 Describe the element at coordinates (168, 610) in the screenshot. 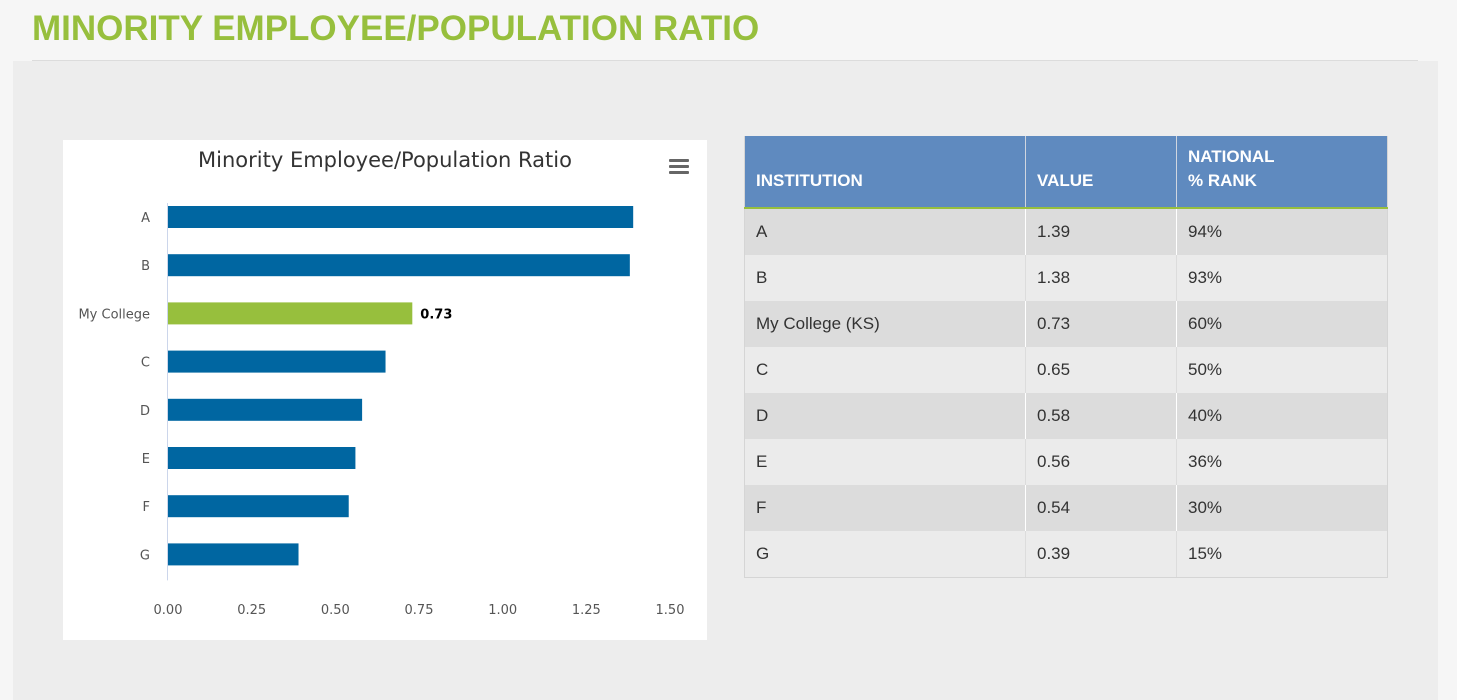

I see `x-tick-label: 0.00` at that location.